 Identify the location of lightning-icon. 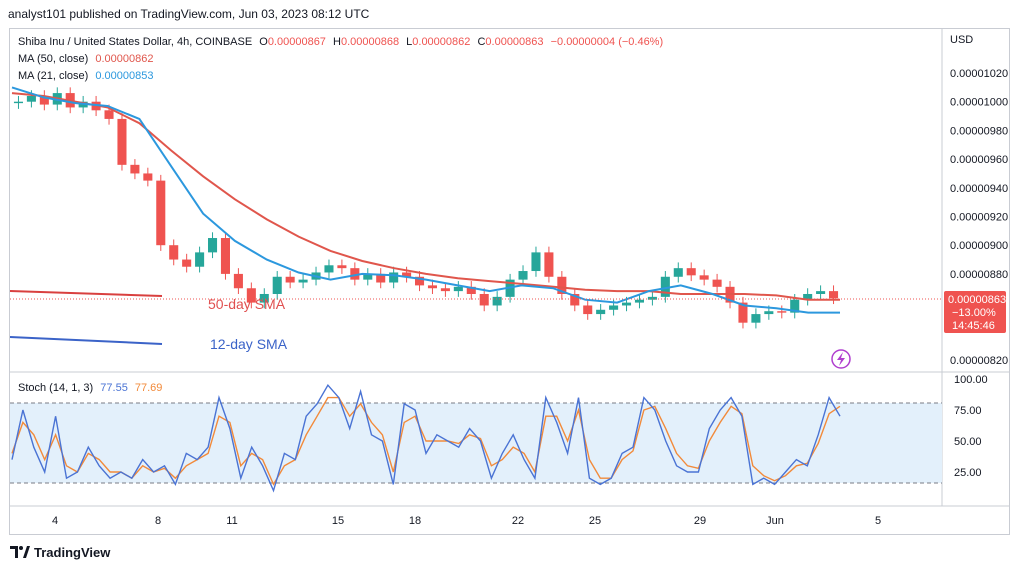
(841, 359).